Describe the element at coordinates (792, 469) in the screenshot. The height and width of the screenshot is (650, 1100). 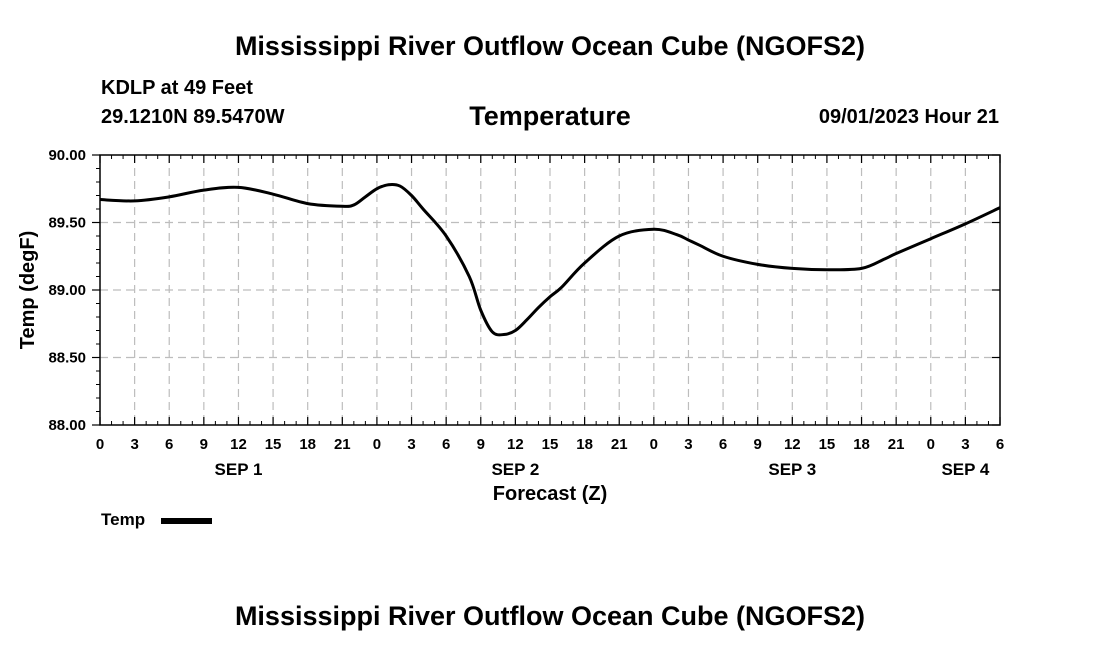
I see `day-label: SEP 3` at that location.